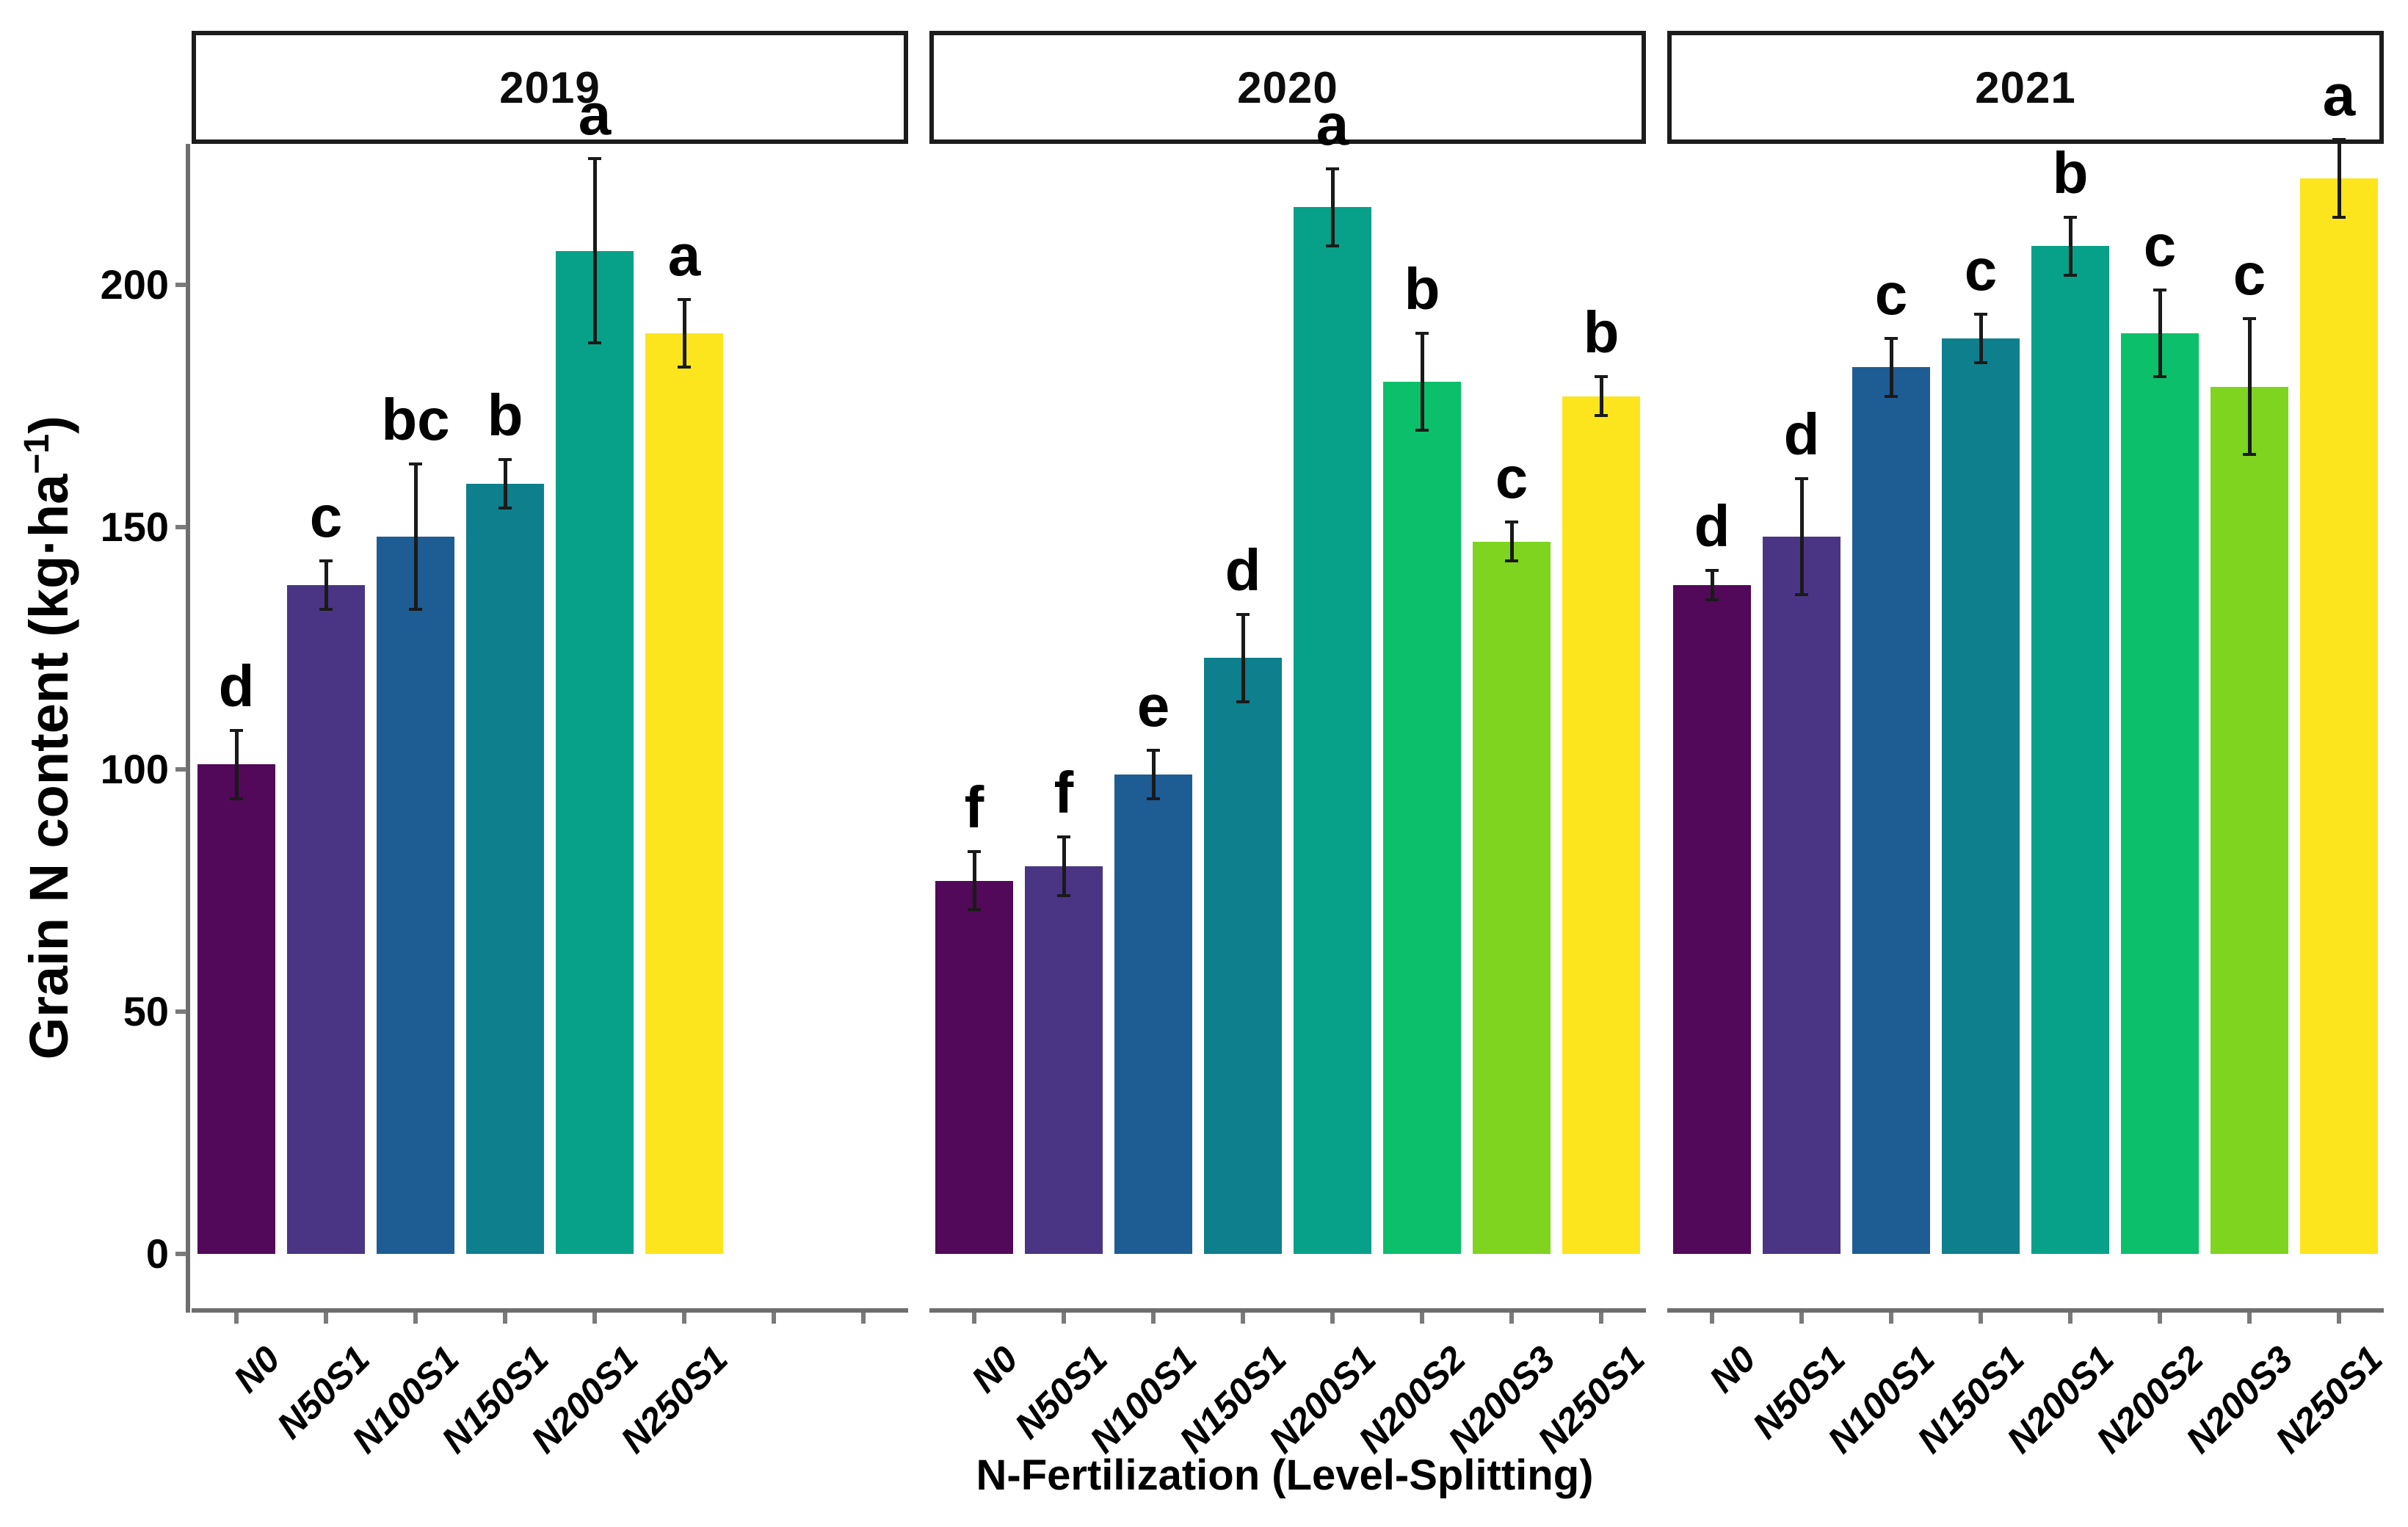 This screenshot has width=2408, height=1527. I want to click on y-axis-tick-label: 150, so click(134, 527).